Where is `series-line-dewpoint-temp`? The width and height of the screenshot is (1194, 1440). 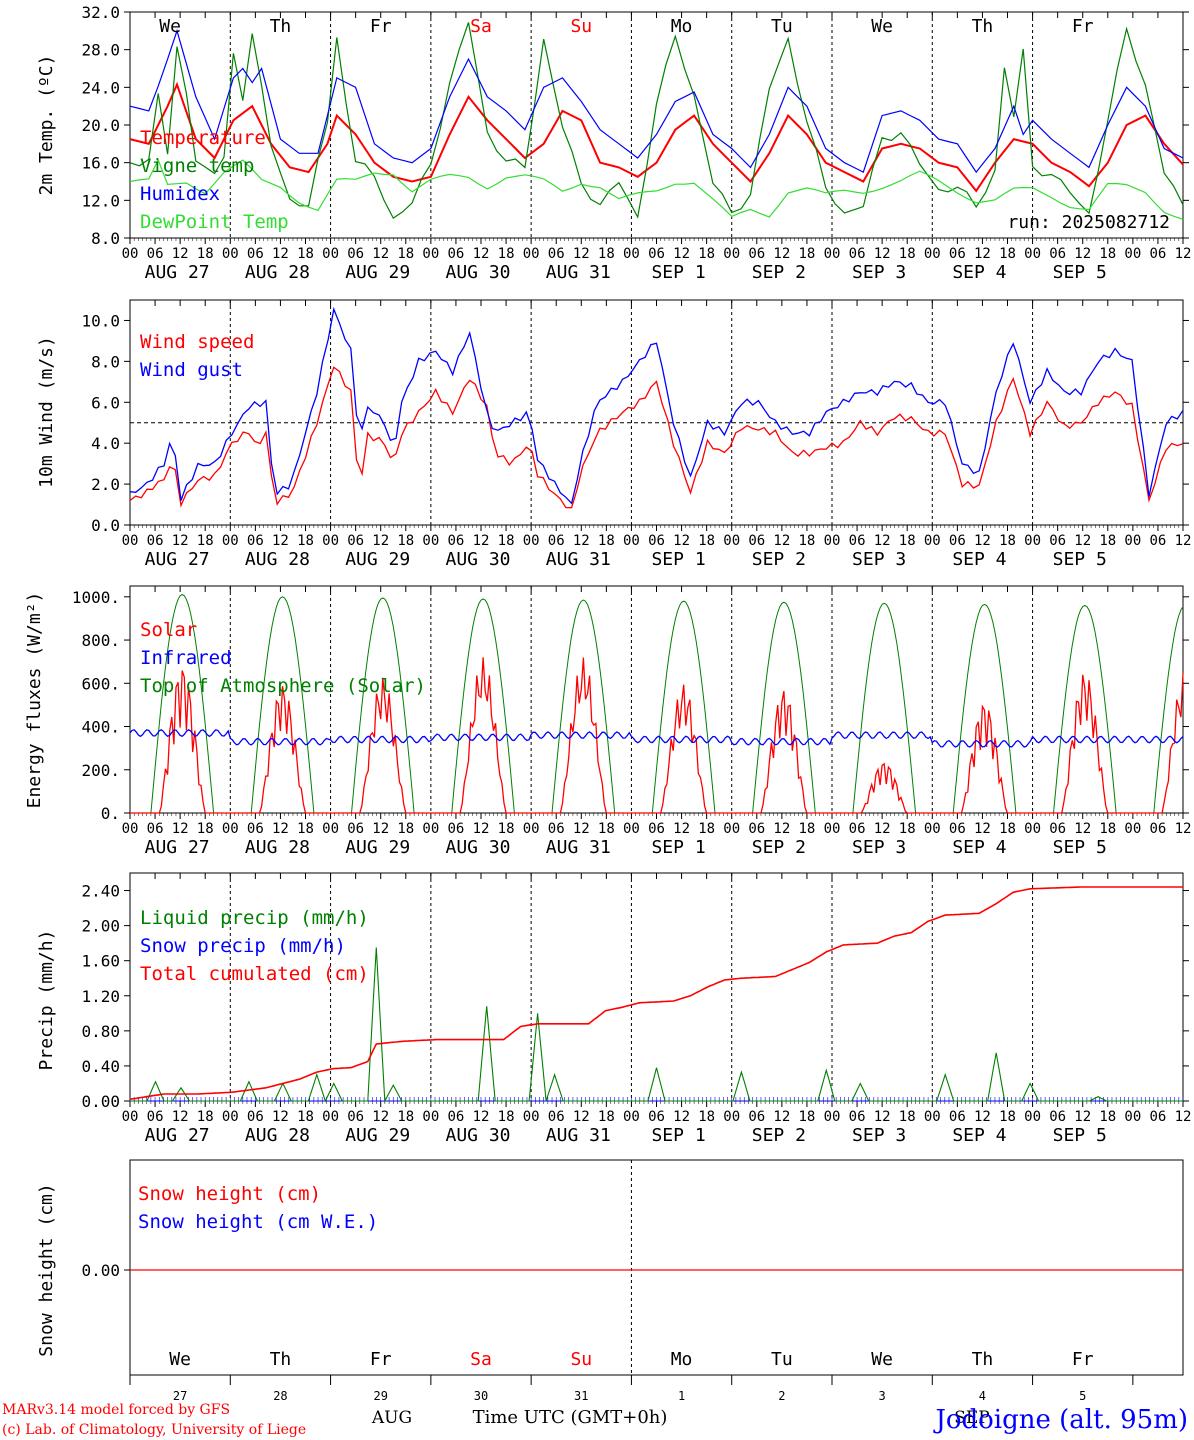
series-line-dewpoint-temp is located at coordinates (656, 189).